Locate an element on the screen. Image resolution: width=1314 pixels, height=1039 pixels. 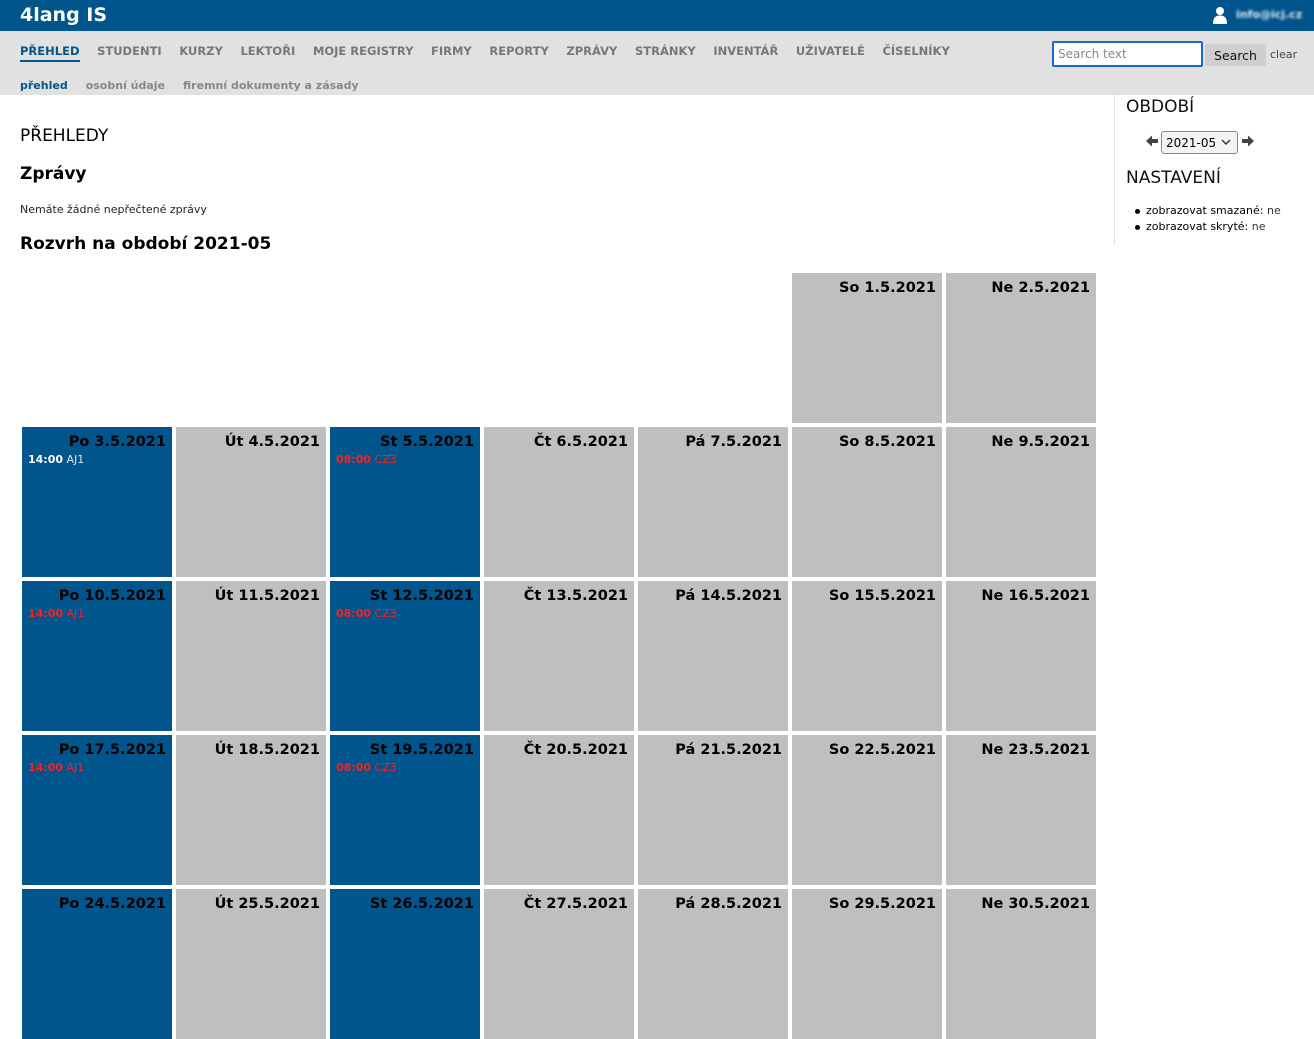
calendar-day-label: Čt 6.5.2021 is located at coordinates (580, 442).